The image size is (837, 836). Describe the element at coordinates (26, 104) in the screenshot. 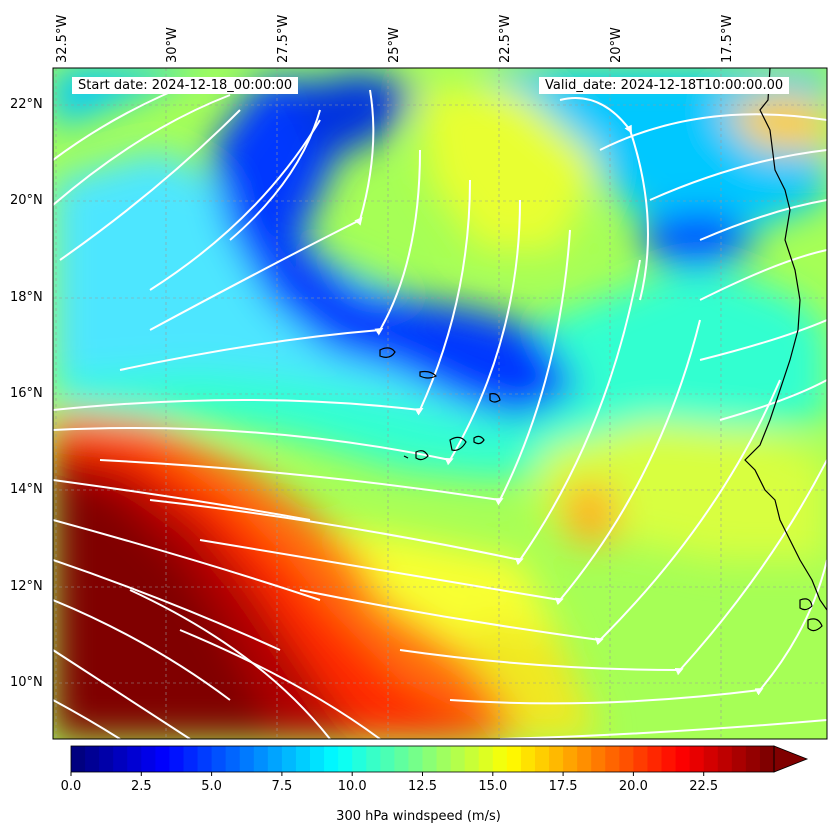

I see `lat-label-22: 22°N` at that location.